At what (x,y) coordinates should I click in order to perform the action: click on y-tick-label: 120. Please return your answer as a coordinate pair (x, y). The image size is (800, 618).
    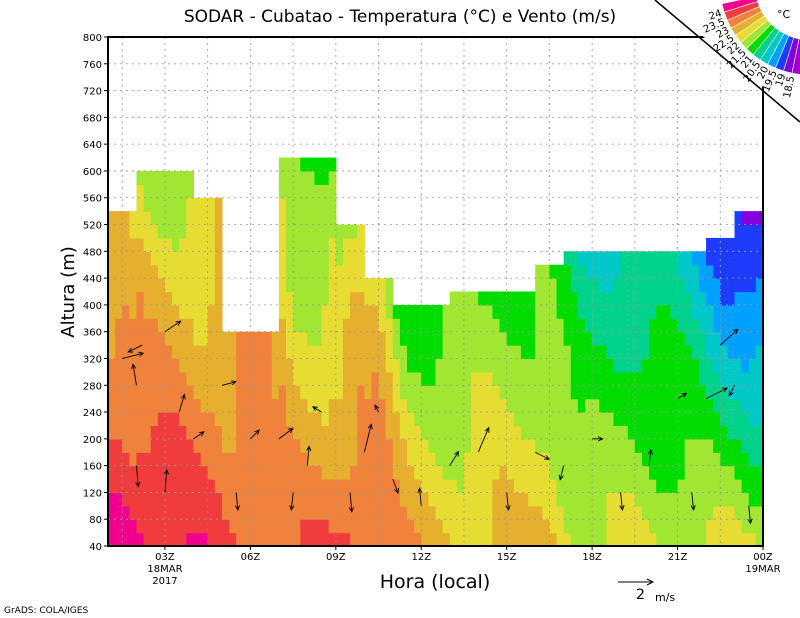
    Looking at the image, I should click on (92, 493).